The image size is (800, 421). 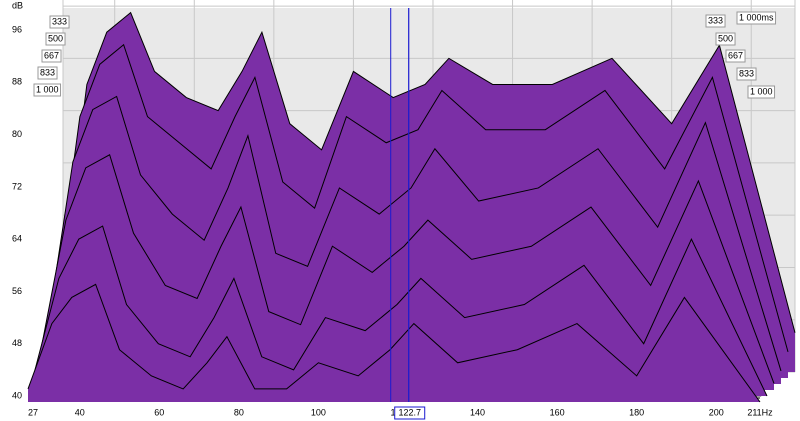 What do you see at coordinates (716, 412) in the screenshot?
I see `x-tick-label: 200` at bounding box center [716, 412].